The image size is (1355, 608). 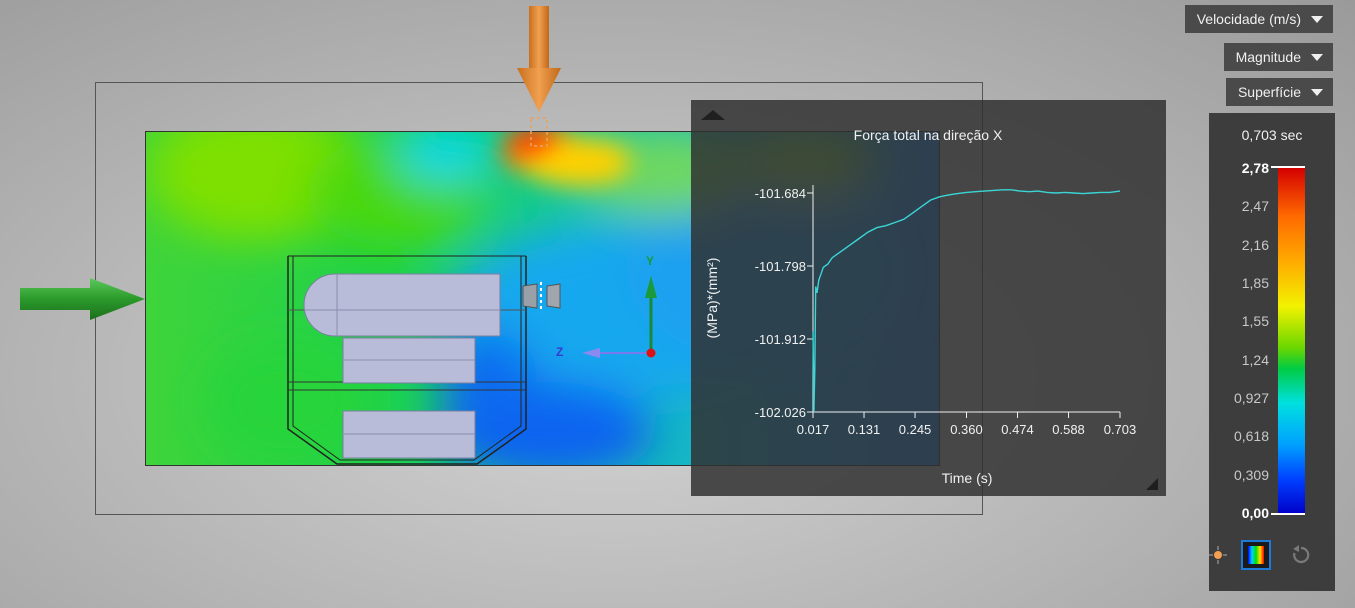 I want to click on probe-icon, so click(x=1218, y=555).